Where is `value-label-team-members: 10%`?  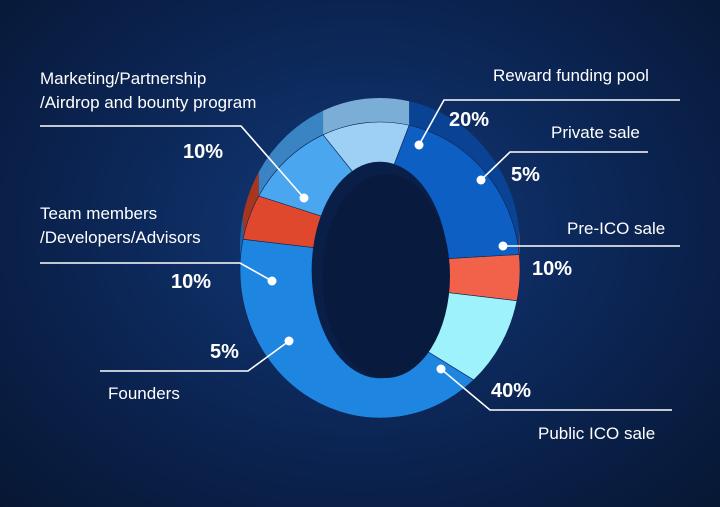
value-label-team-members: 10% is located at coordinates (191, 282).